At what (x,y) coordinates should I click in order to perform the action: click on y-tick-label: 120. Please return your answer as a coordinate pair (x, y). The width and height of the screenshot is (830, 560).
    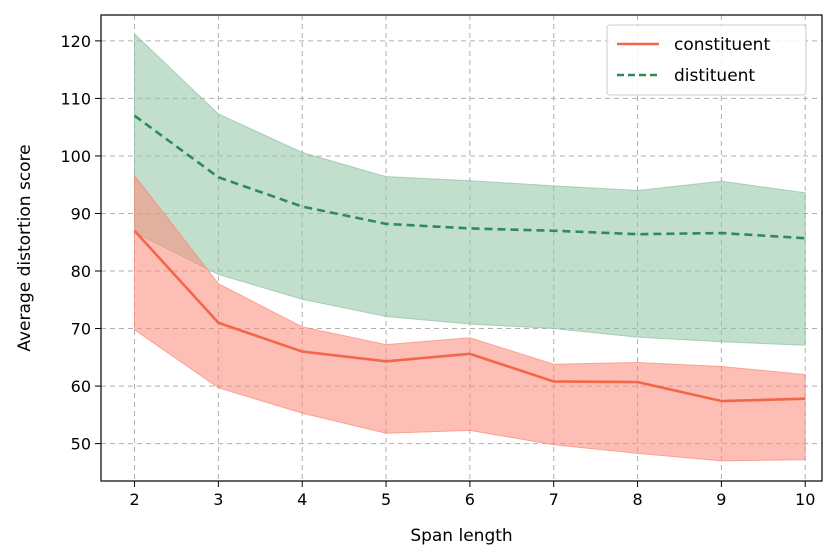
    Looking at the image, I should click on (75, 41).